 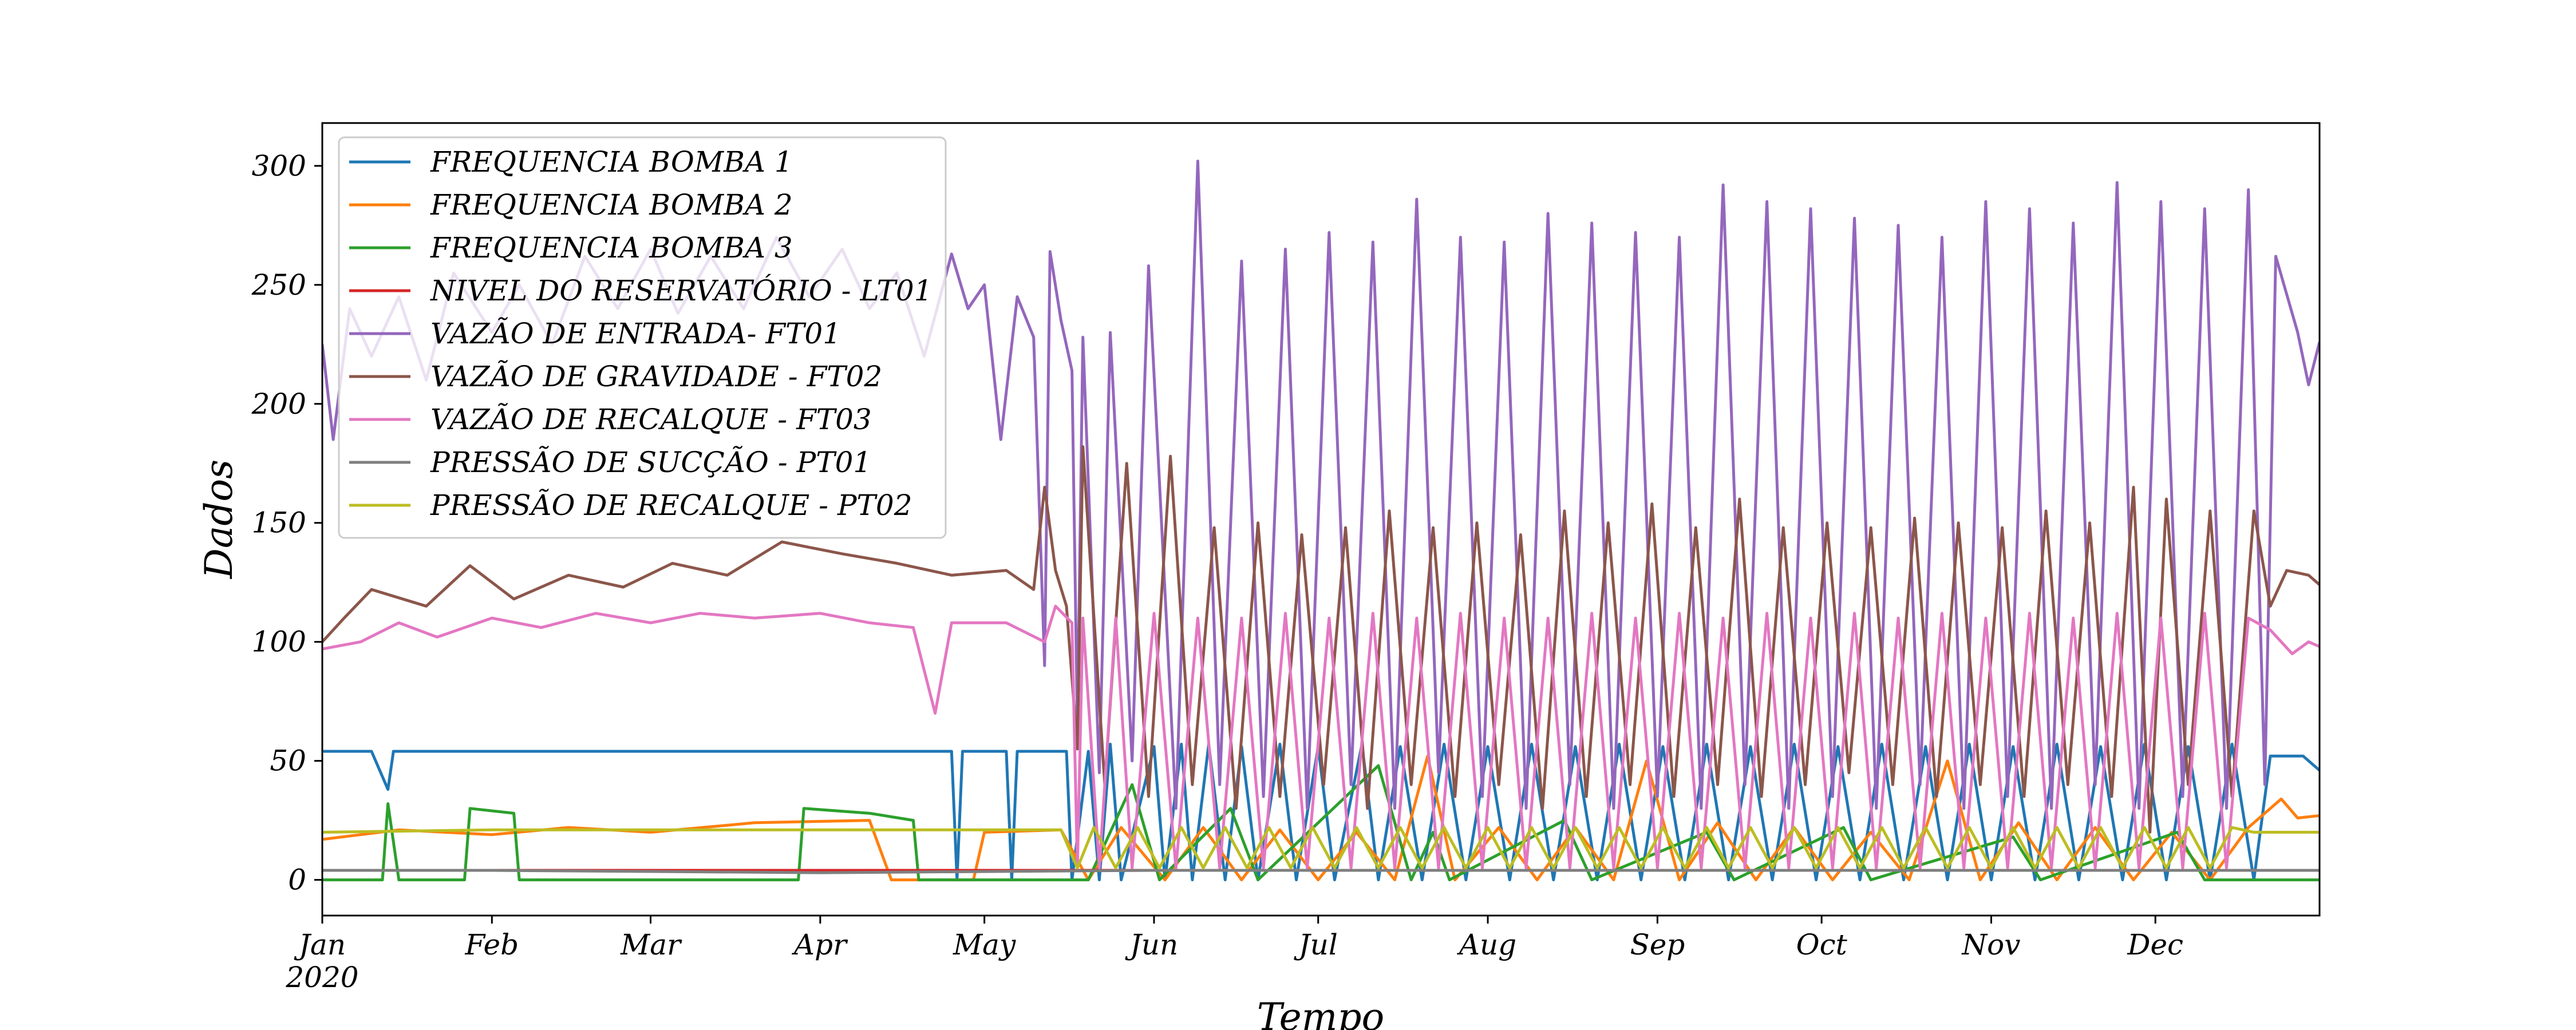 What do you see at coordinates (2155, 944) in the screenshot?
I see `x-tick-label: Dec` at bounding box center [2155, 944].